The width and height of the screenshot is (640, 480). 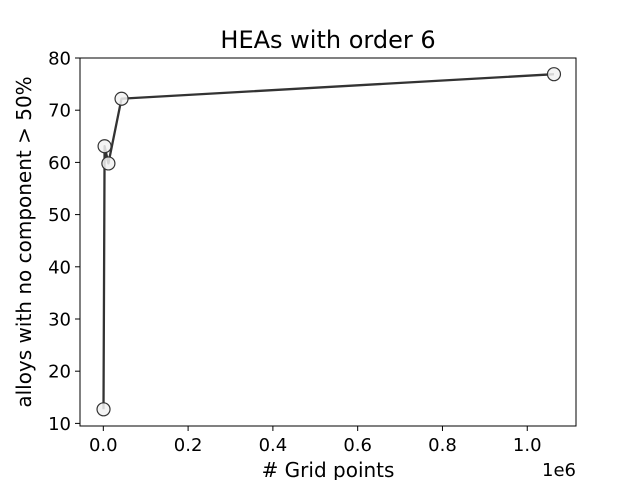 I want to click on x-tick-label: 0.4, so click(x=273, y=445).